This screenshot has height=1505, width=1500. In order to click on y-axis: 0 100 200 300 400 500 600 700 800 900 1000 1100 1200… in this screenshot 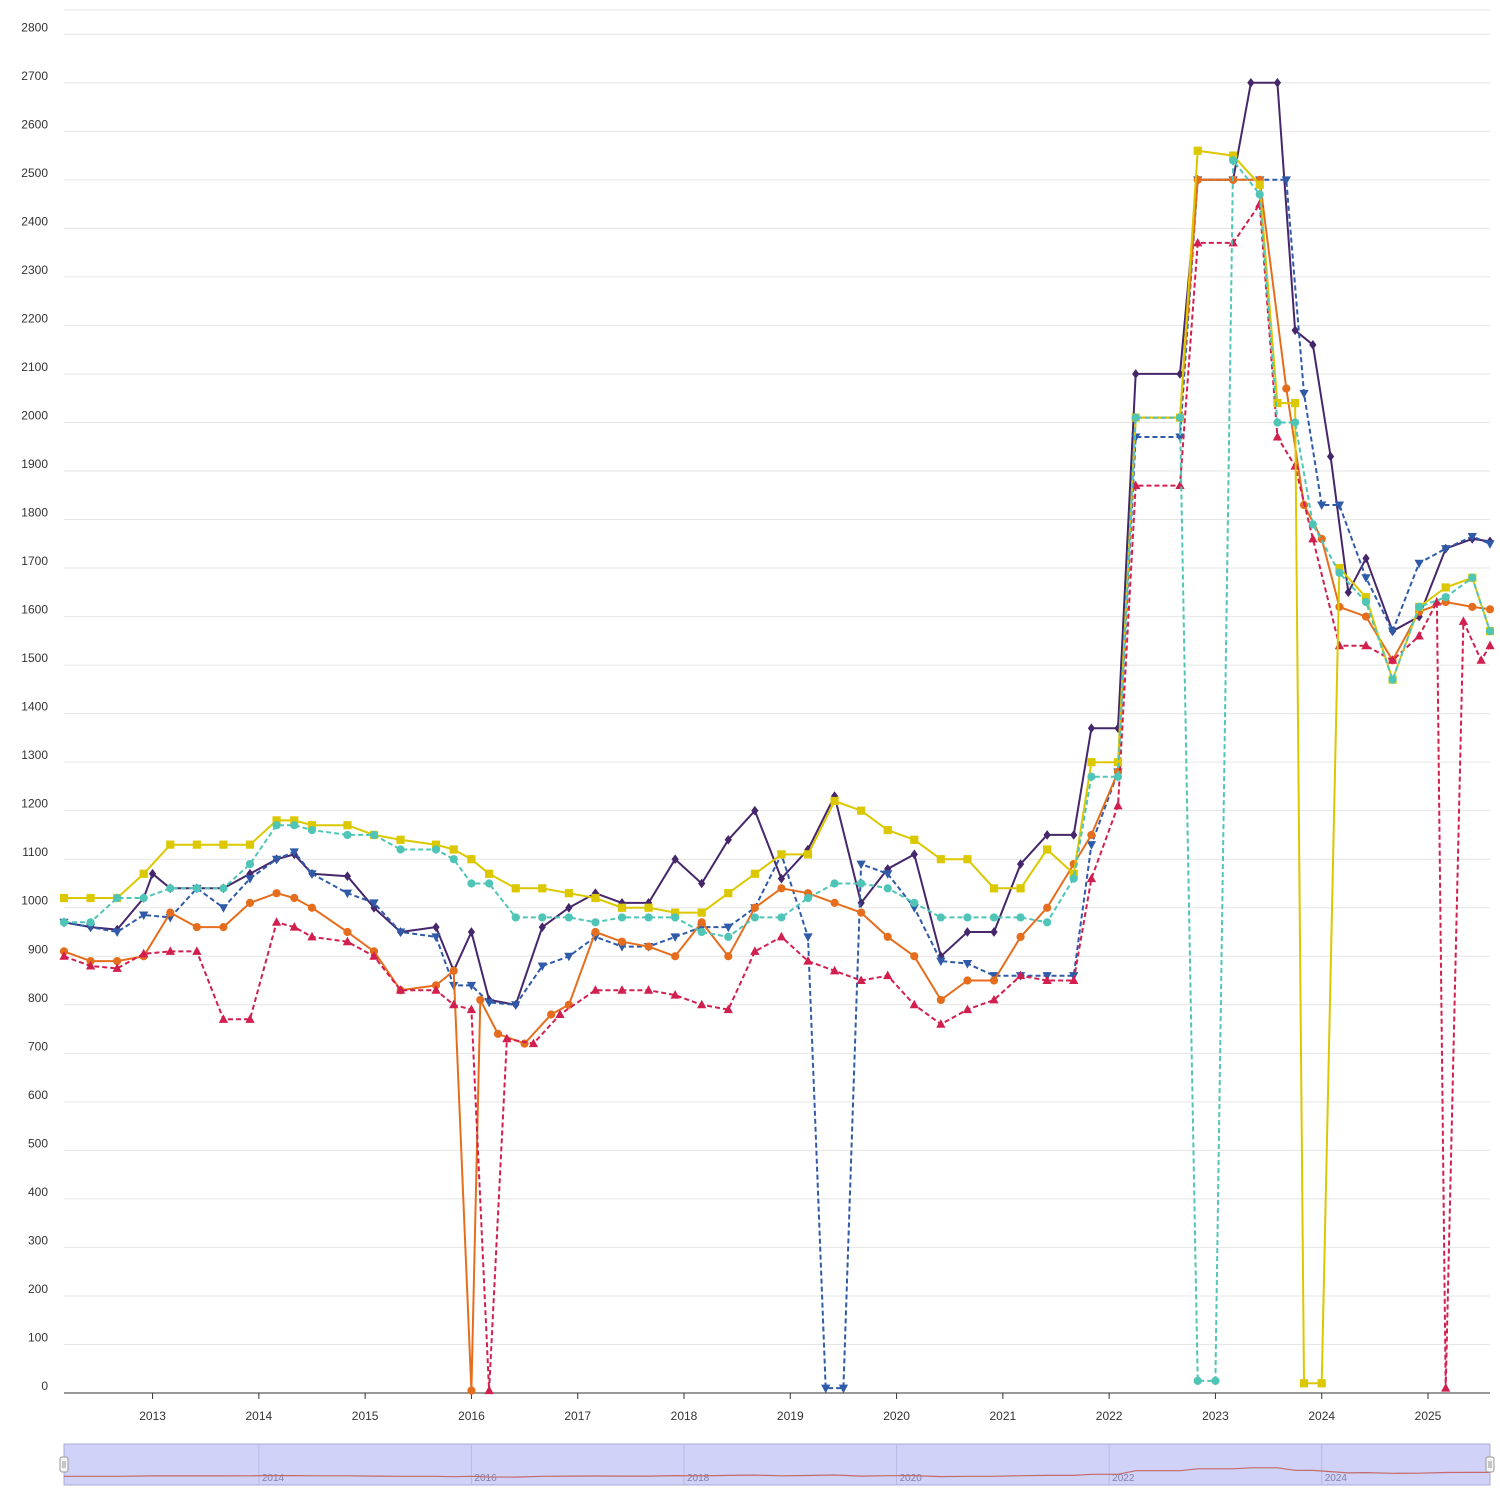, I will do `click(34, 706)`.